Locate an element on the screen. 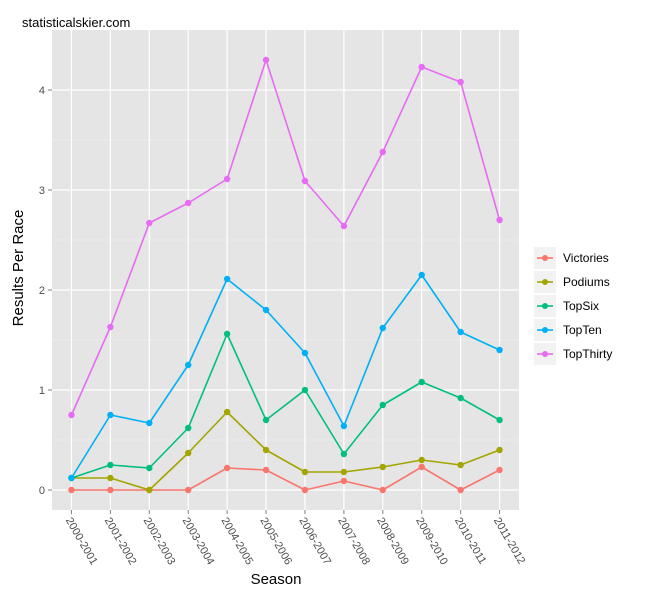  x-tick-label: 2008-2009 is located at coordinates (392, 542).